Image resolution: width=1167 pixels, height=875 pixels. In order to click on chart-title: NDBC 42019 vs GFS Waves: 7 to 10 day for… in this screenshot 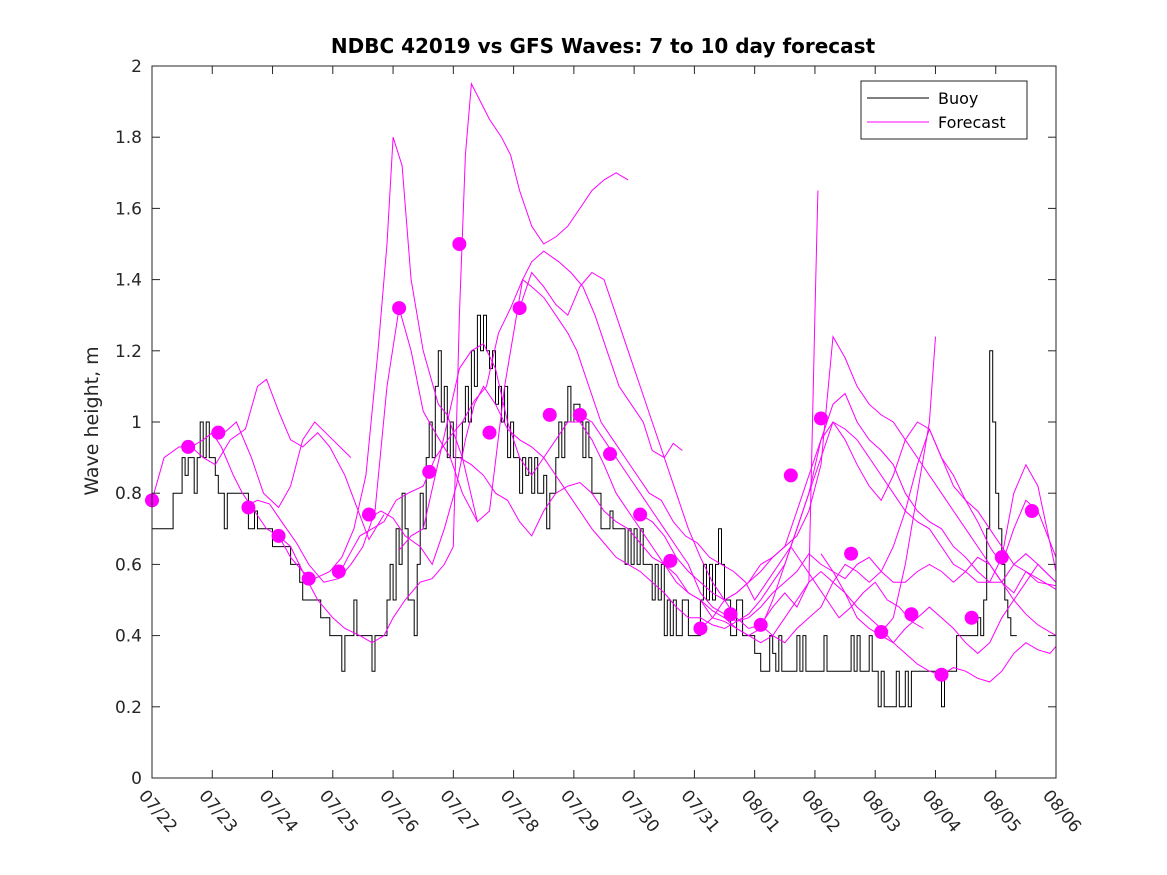, I will do `click(603, 46)`.